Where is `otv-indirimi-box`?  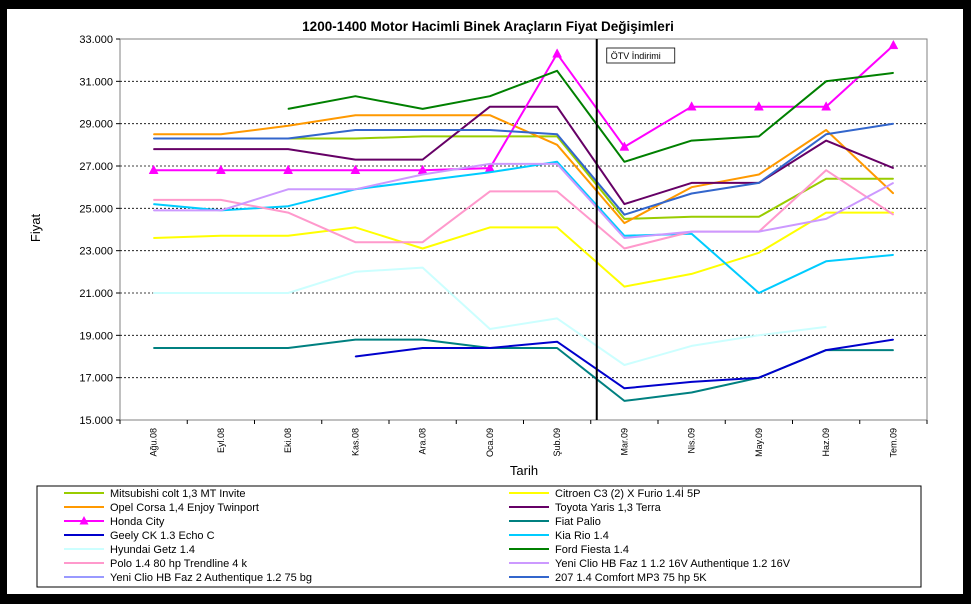 otv-indirimi-box is located at coordinates (641, 55).